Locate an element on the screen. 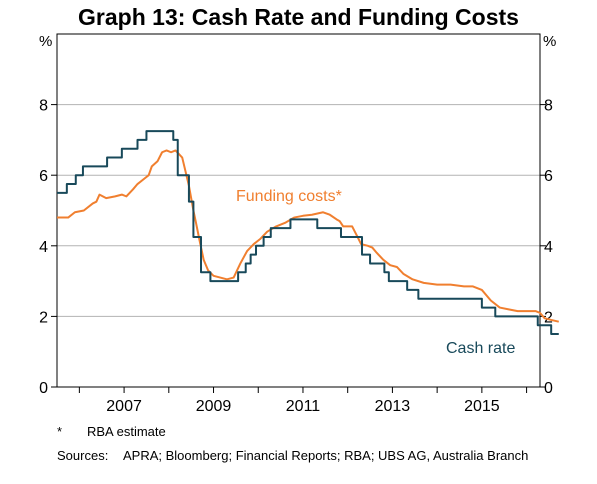 The image size is (597, 484). y-tick-label-left: 8 is located at coordinates (43, 106).